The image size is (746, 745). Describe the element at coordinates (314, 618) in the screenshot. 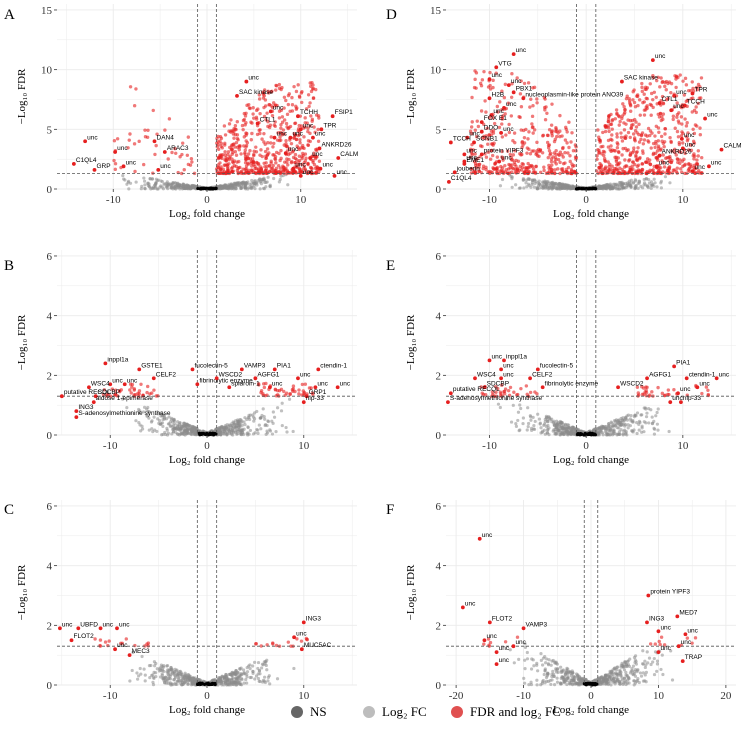

I see `gene-label: ING3` at that location.